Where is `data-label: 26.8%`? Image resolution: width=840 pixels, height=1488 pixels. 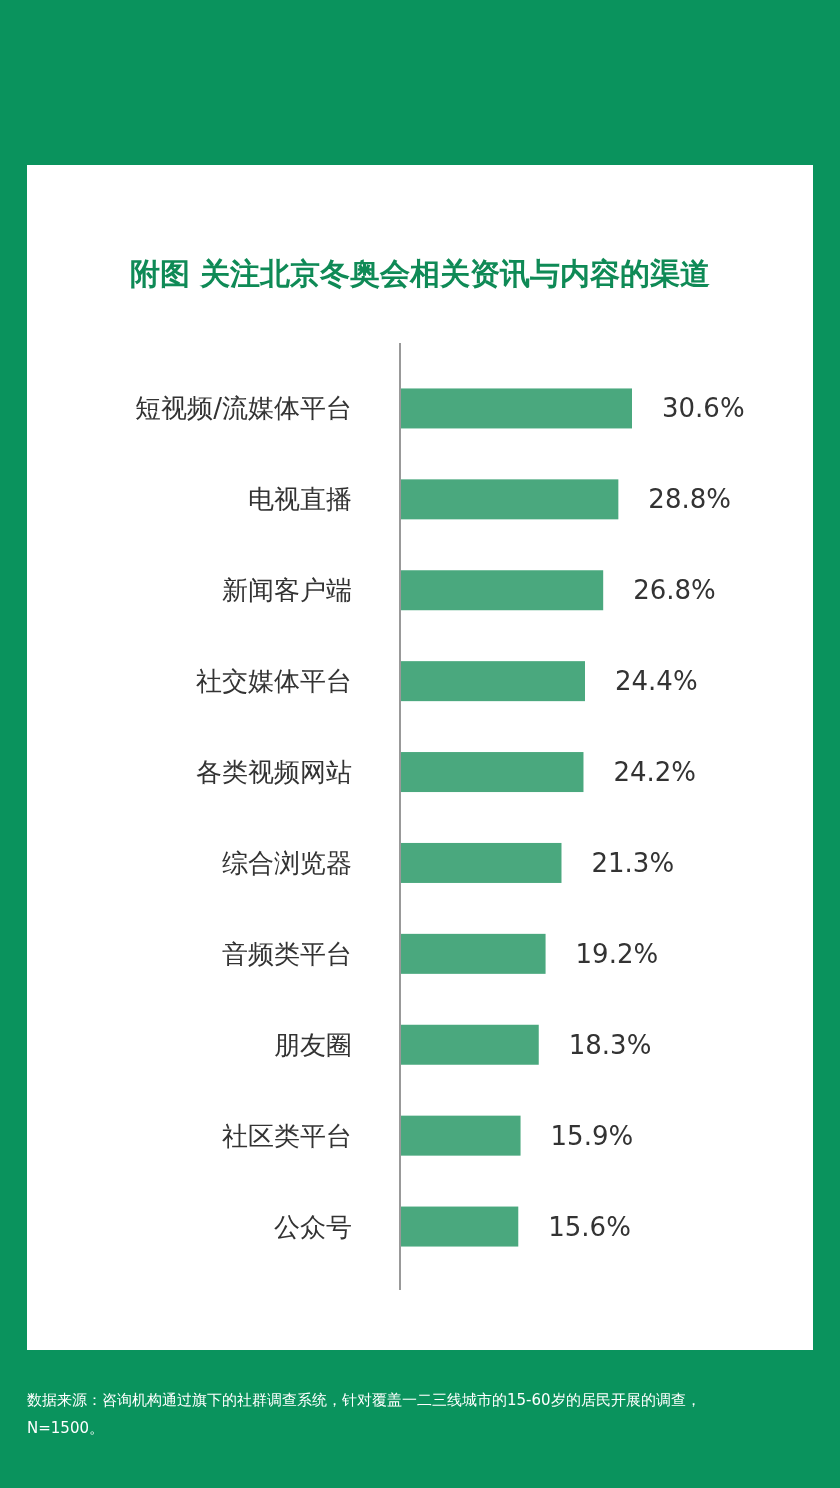
data-label: 26.8% is located at coordinates (674, 590).